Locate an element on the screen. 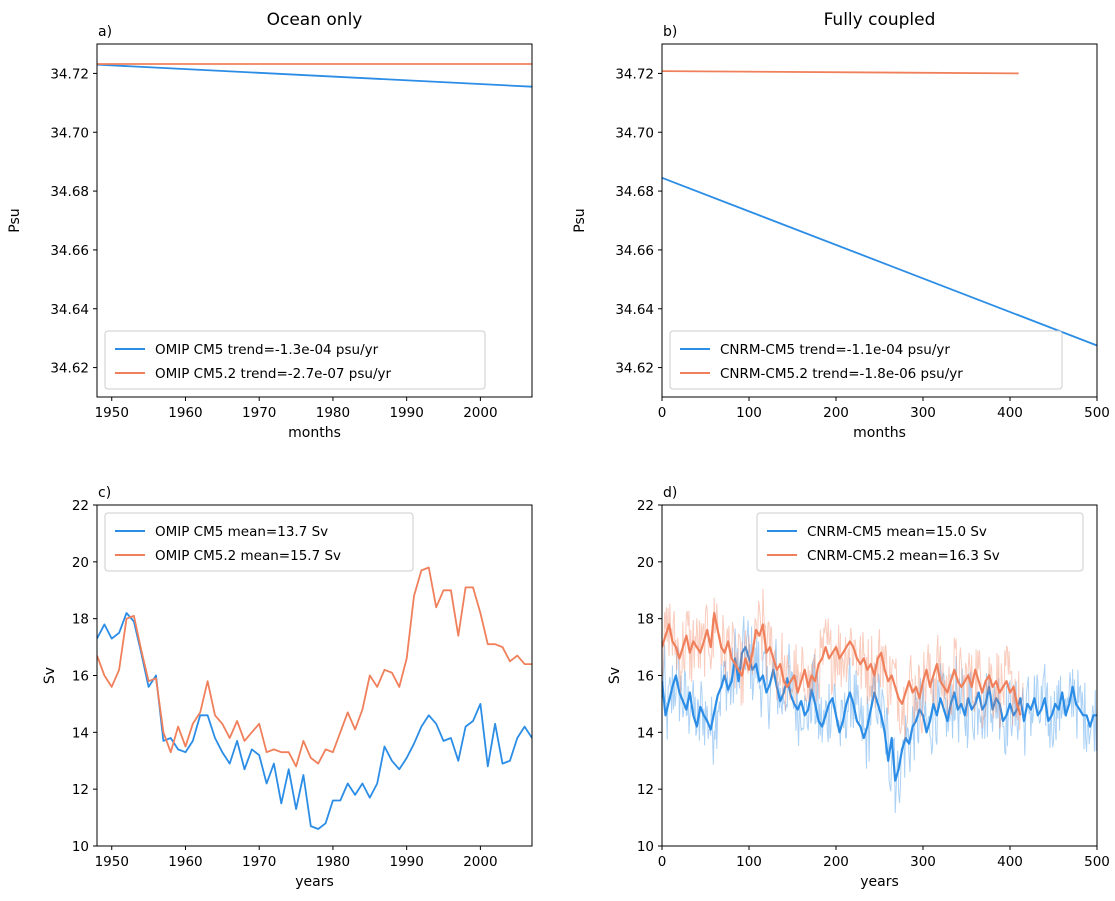  legend-label: CNRM-CM5.2 mean=16.3 Sv is located at coordinates (903, 556).